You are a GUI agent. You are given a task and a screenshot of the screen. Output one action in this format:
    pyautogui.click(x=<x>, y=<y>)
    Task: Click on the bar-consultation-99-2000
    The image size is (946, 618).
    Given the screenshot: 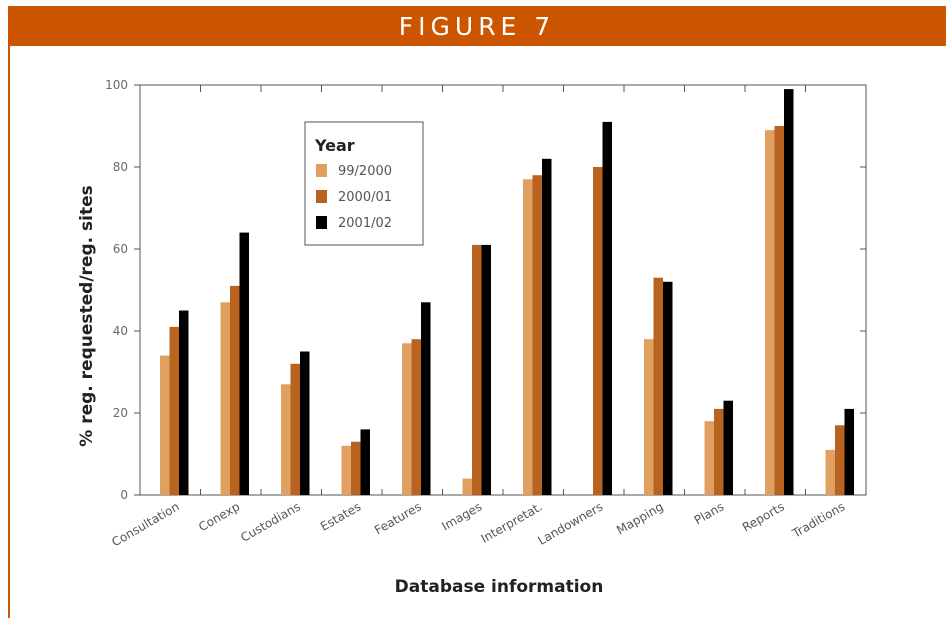 What is the action you would take?
    pyautogui.click(x=165, y=425)
    